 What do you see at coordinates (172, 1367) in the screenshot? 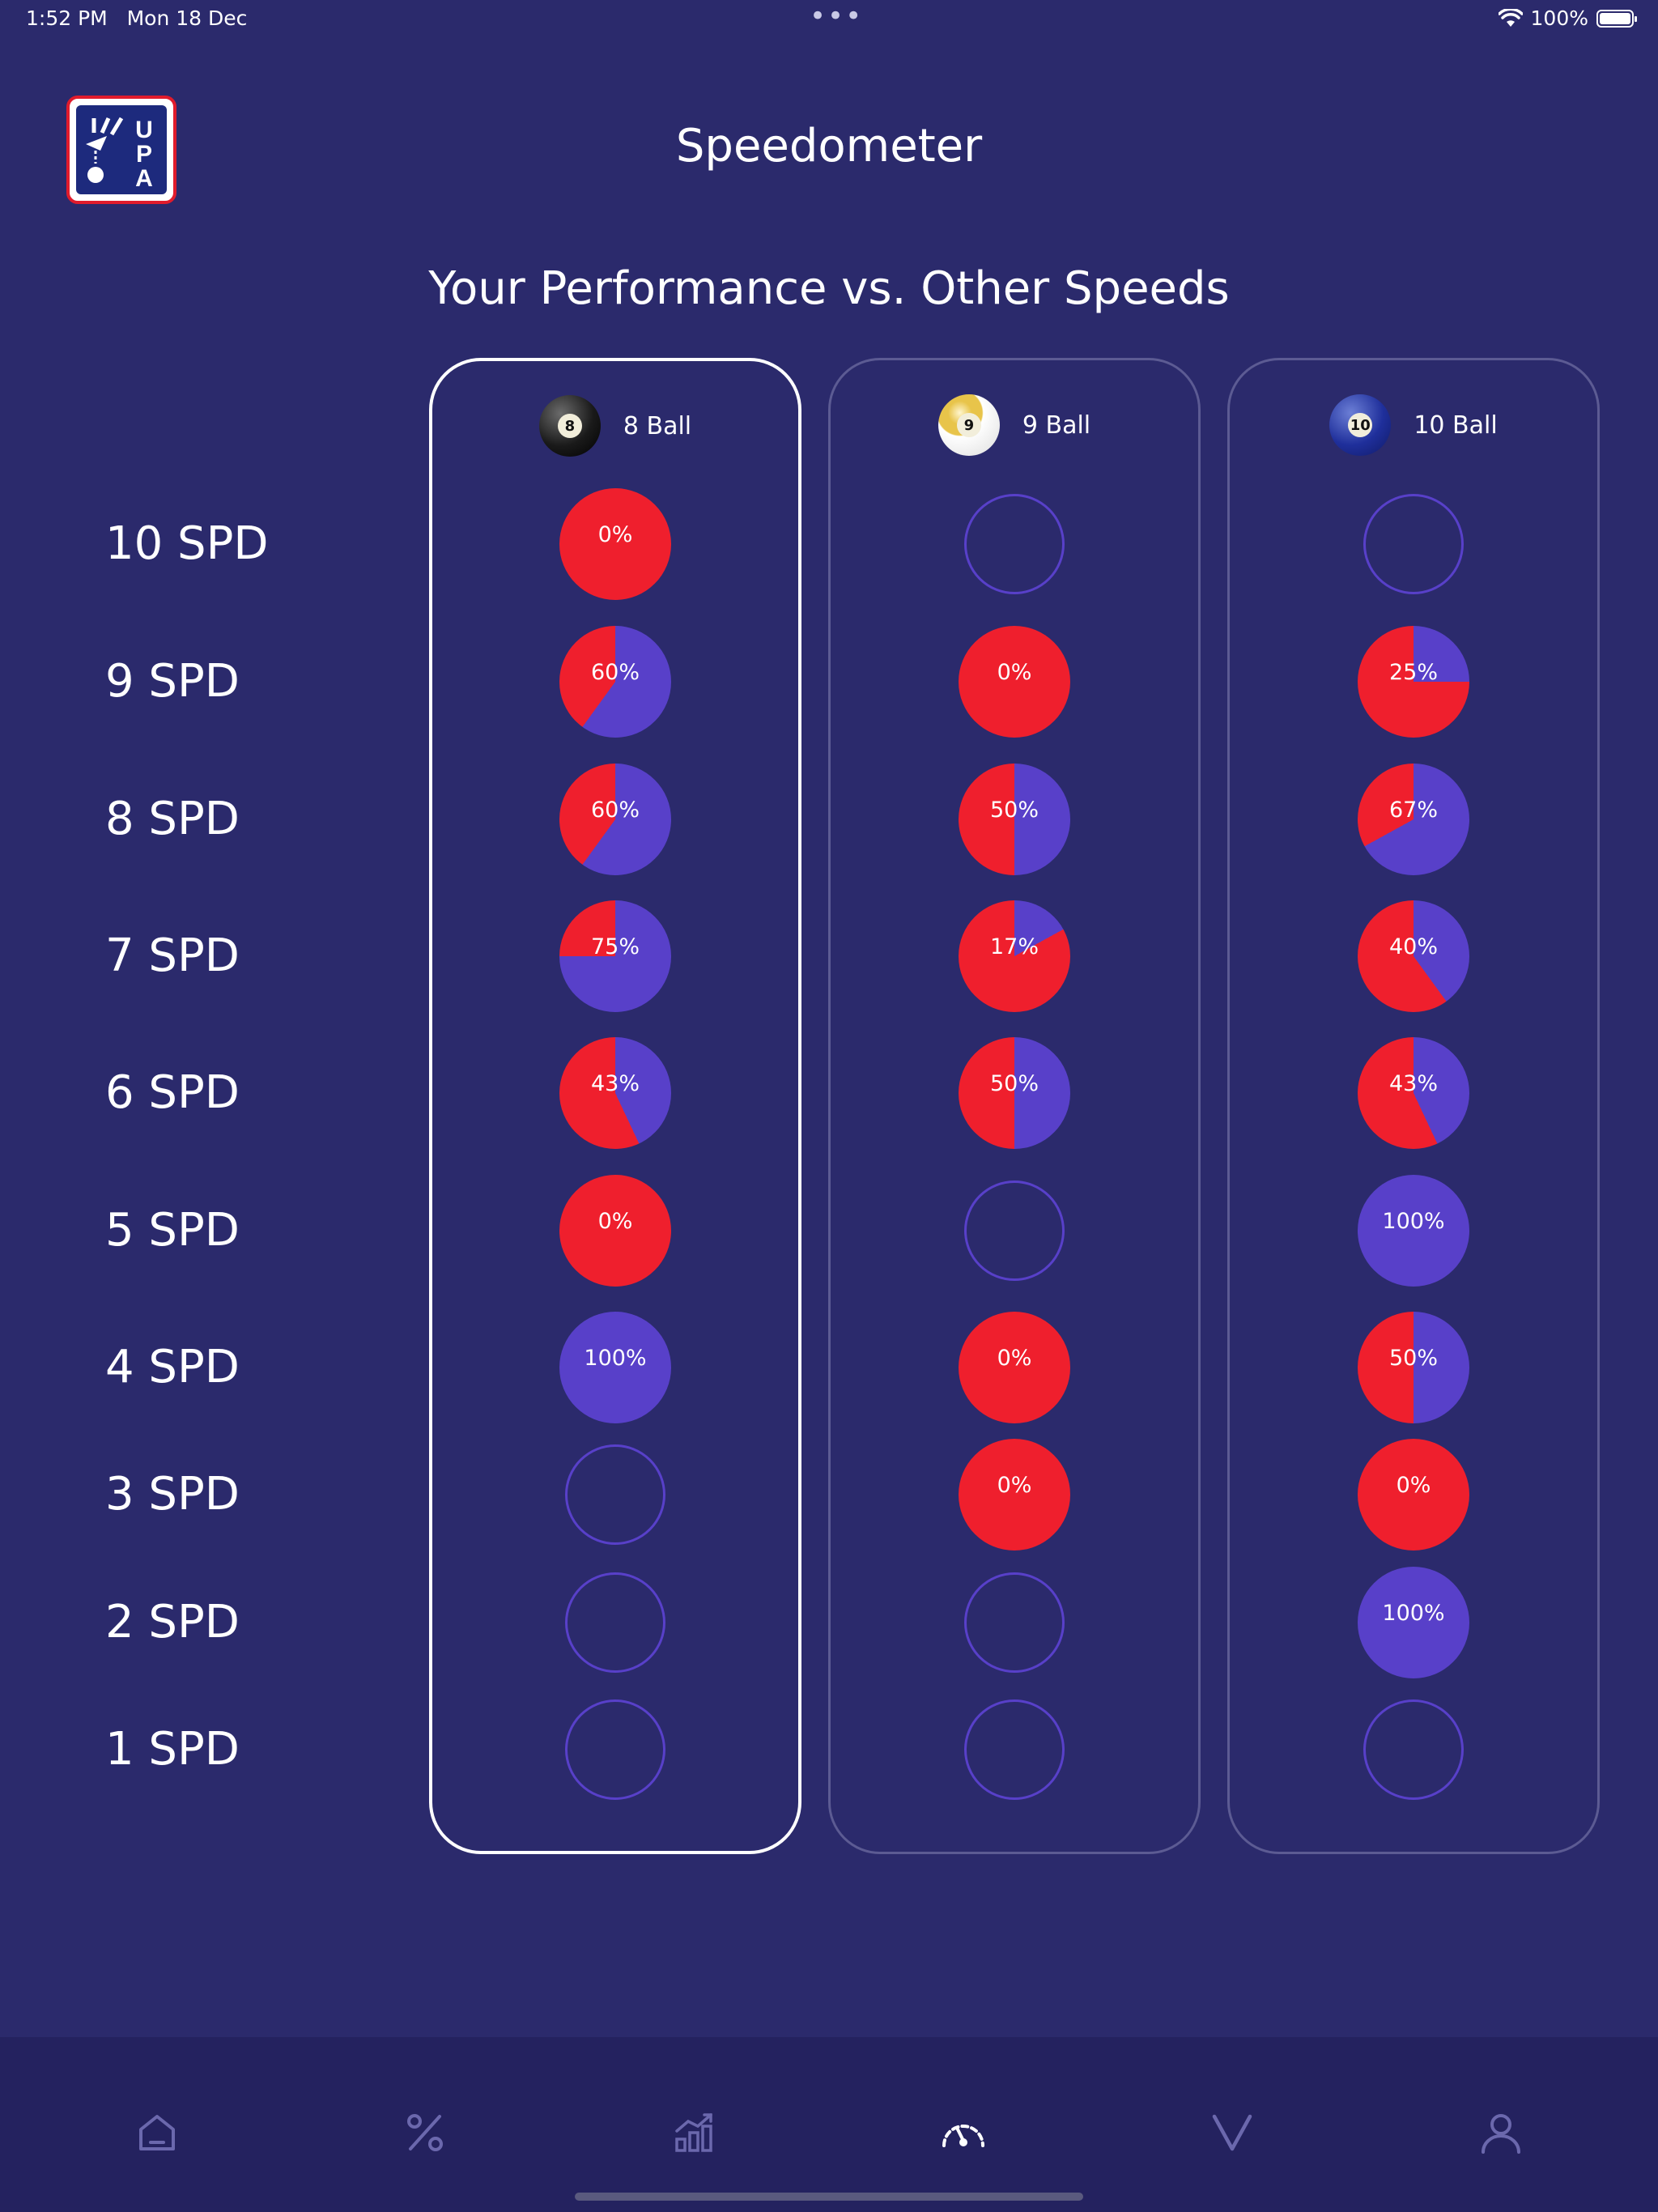
I see `speed-row-label: 4 SPD` at bounding box center [172, 1367].